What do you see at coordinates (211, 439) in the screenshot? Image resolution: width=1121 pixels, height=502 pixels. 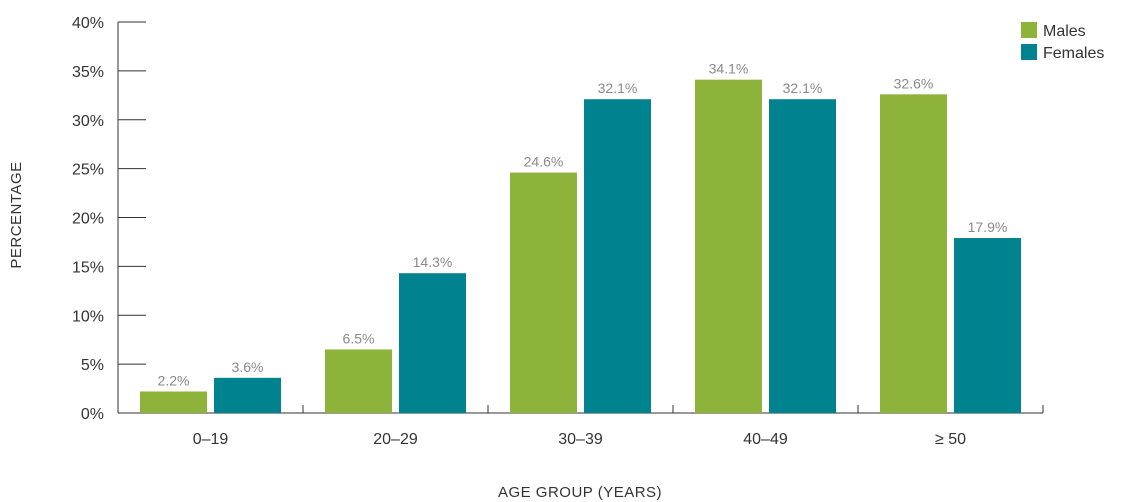 I see `x-tick-label: 0–19` at bounding box center [211, 439].